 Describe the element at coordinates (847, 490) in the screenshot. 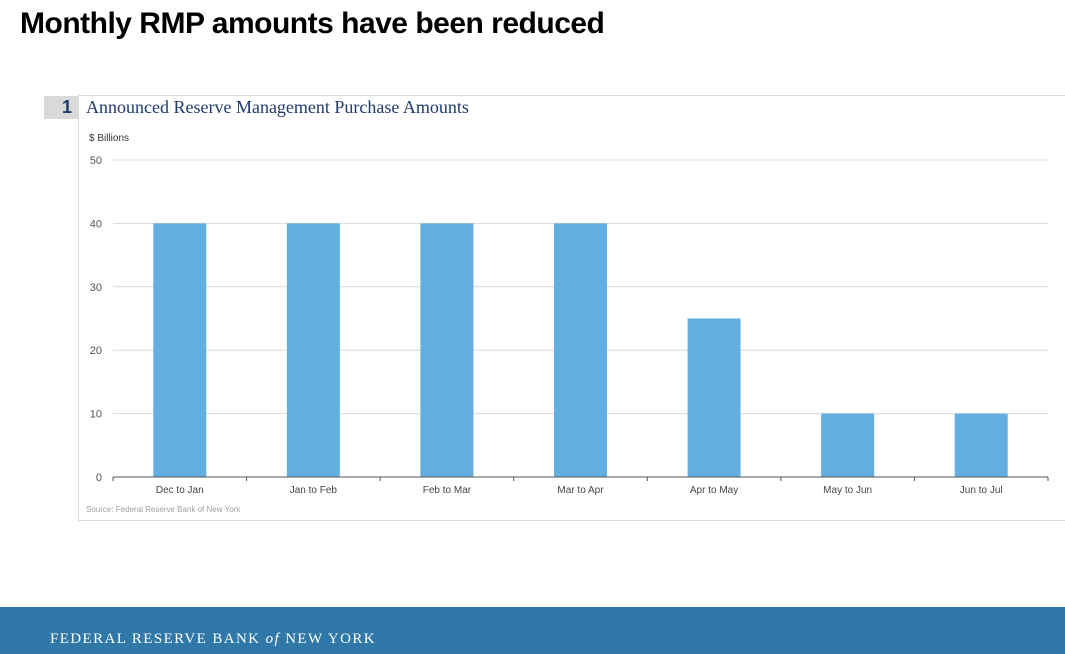

I see `x-tick-label: May to Jun` at that location.